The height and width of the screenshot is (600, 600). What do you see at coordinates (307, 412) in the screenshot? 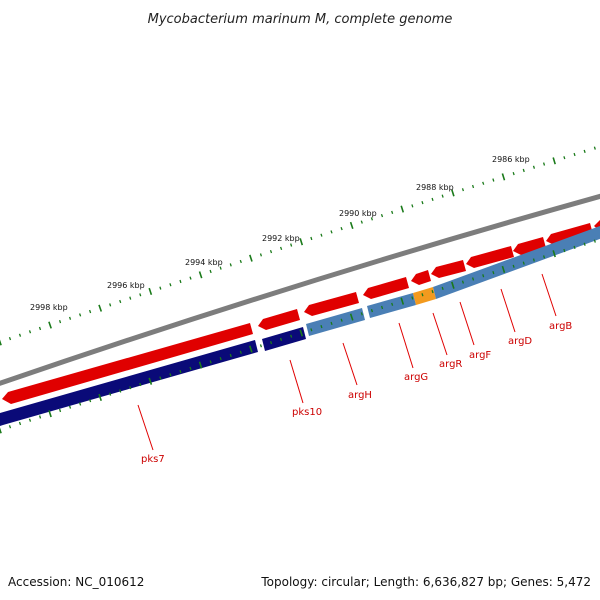
I see `gene-label-pks10: pks10` at bounding box center [307, 412].